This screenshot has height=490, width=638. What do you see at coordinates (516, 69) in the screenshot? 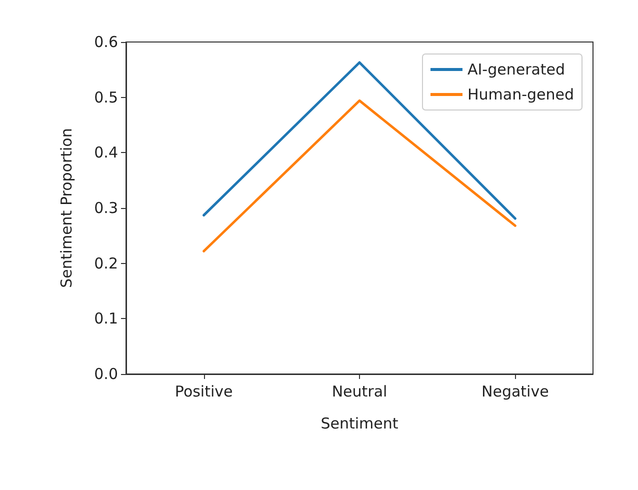
I see `legend-label: AI-generated` at bounding box center [516, 69].